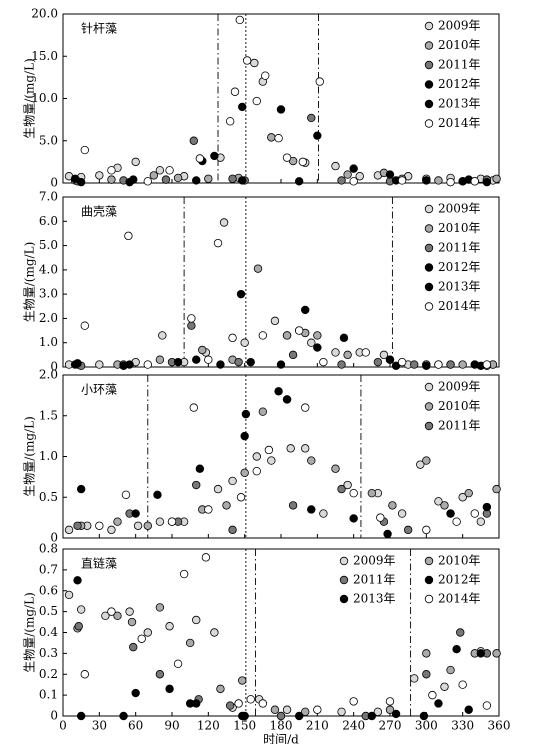 This screenshot has height=744, width=539. Describe the element at coordinates (99, 563) in the screenshot. I see `panel-title: 直链藻` at that location.